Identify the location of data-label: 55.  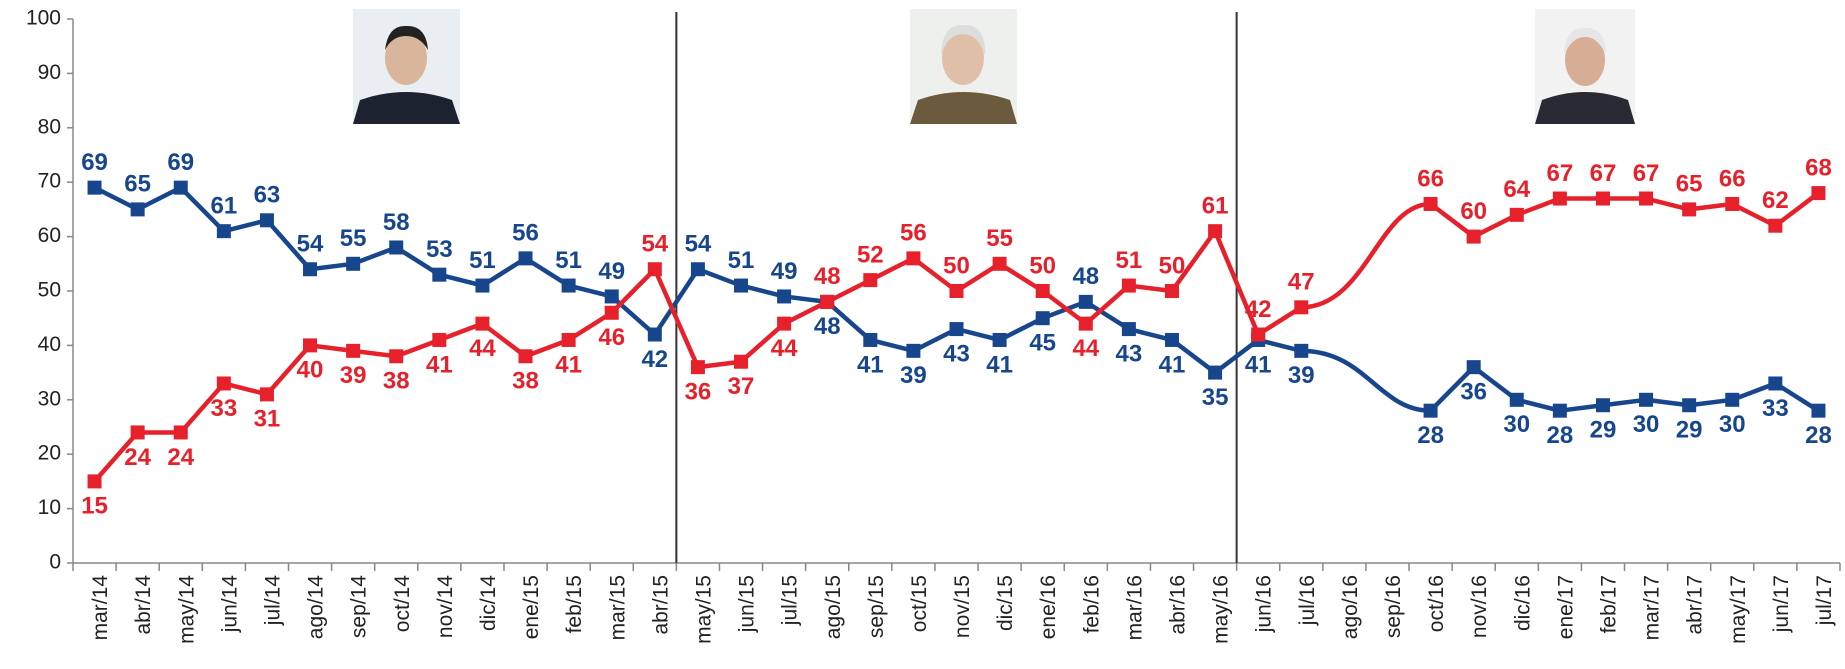
(353, 238).